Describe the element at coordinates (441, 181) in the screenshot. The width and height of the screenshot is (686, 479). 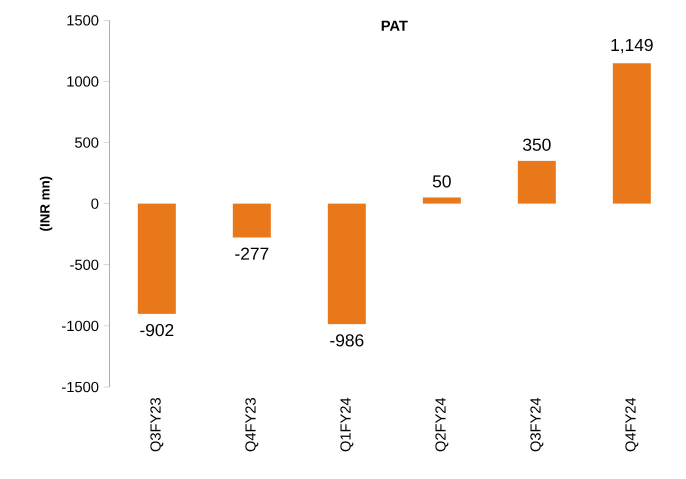
I see `data-label: 50` at that location.